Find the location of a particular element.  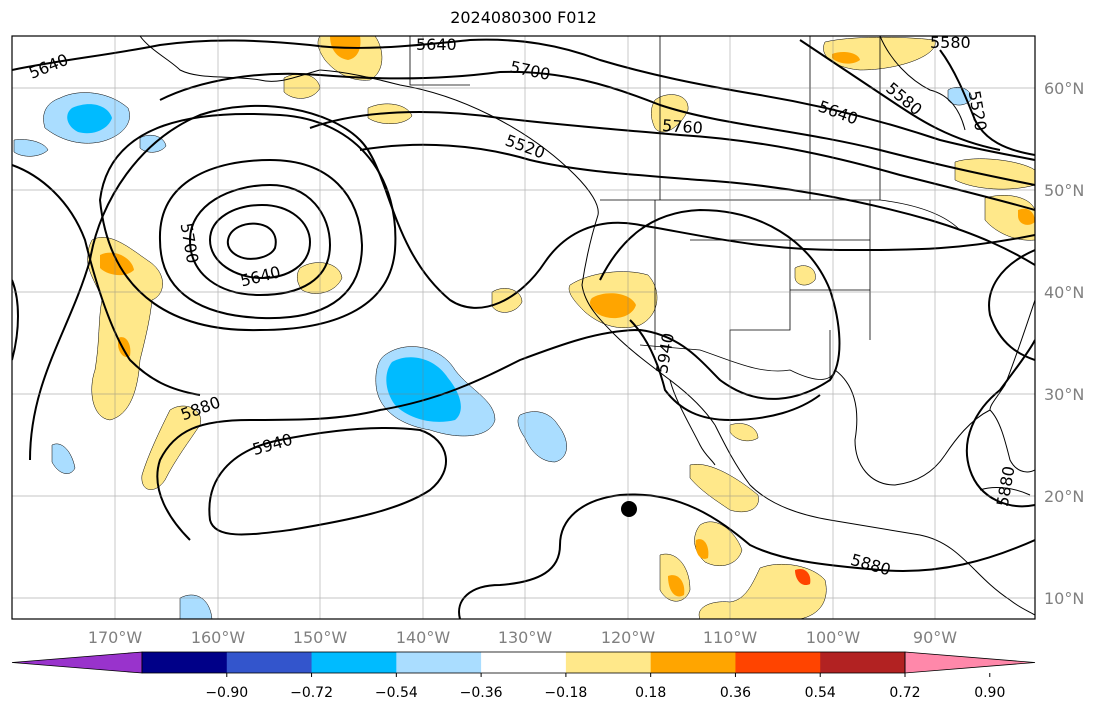

lon-label: 170°W is located at coordinates (115, 637).